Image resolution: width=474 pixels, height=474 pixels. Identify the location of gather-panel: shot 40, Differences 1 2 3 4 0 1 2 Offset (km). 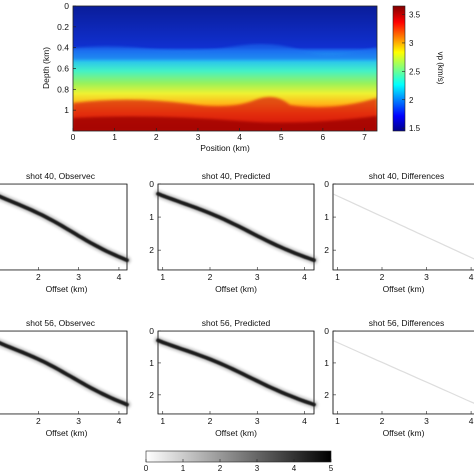
(398, 232).